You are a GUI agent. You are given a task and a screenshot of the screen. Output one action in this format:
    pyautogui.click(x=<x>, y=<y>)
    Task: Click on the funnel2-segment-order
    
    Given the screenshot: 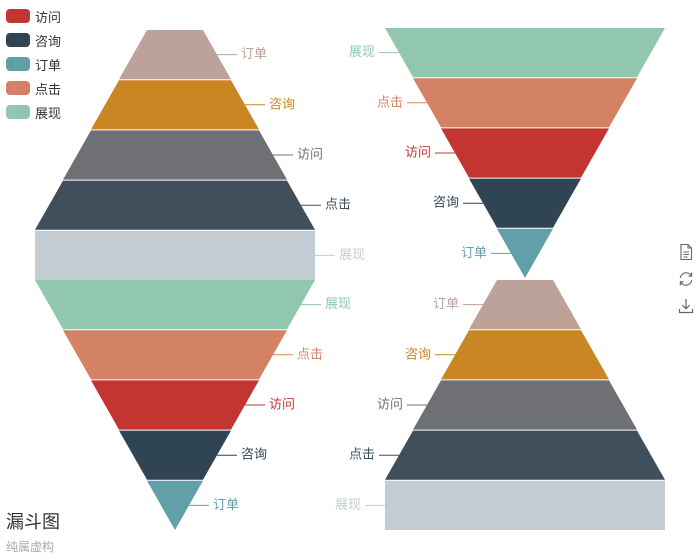 What is the action you would take?
    pyautogui.click(x=175, y=505)
    